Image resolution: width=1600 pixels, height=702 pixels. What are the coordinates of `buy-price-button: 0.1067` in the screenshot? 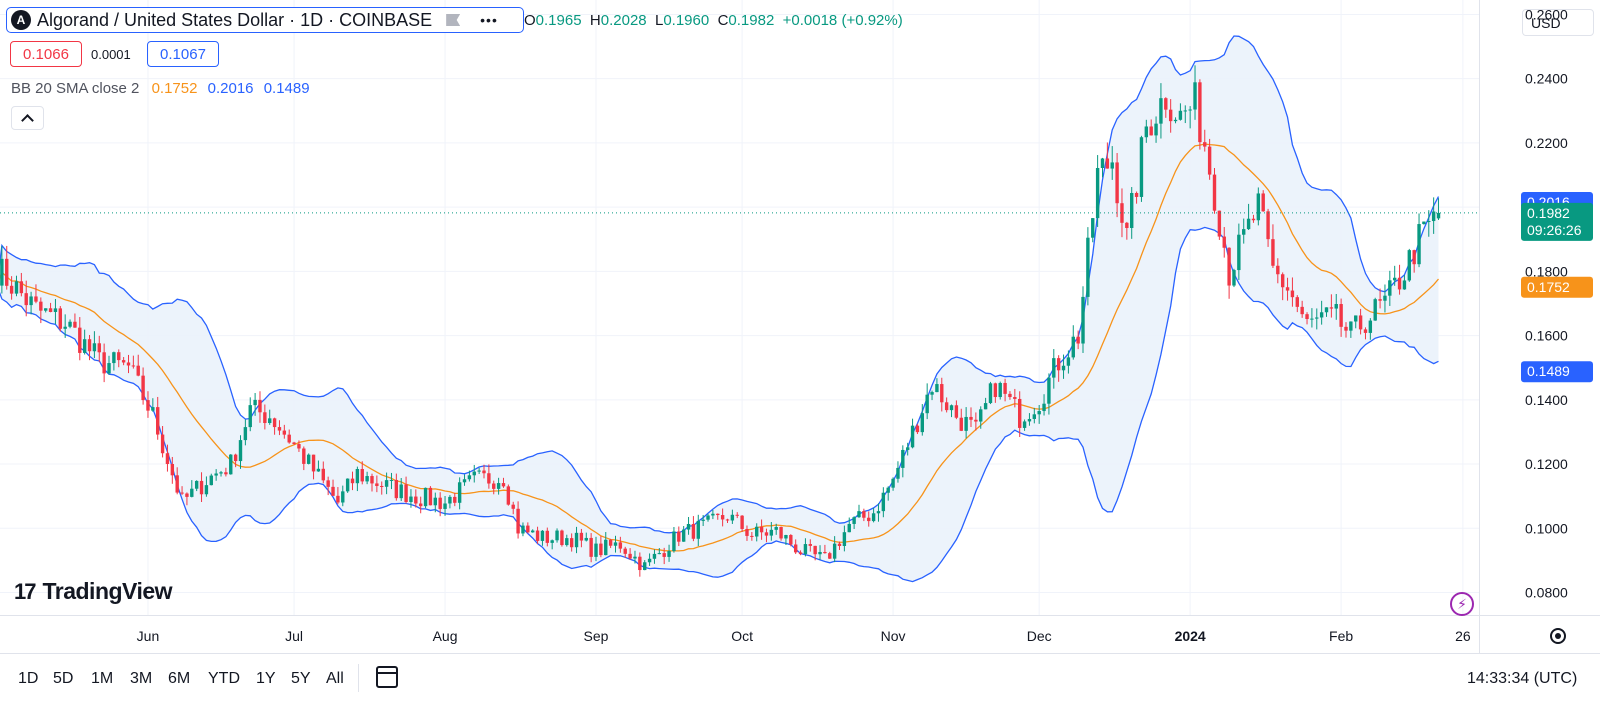 It's located at (183, 54).